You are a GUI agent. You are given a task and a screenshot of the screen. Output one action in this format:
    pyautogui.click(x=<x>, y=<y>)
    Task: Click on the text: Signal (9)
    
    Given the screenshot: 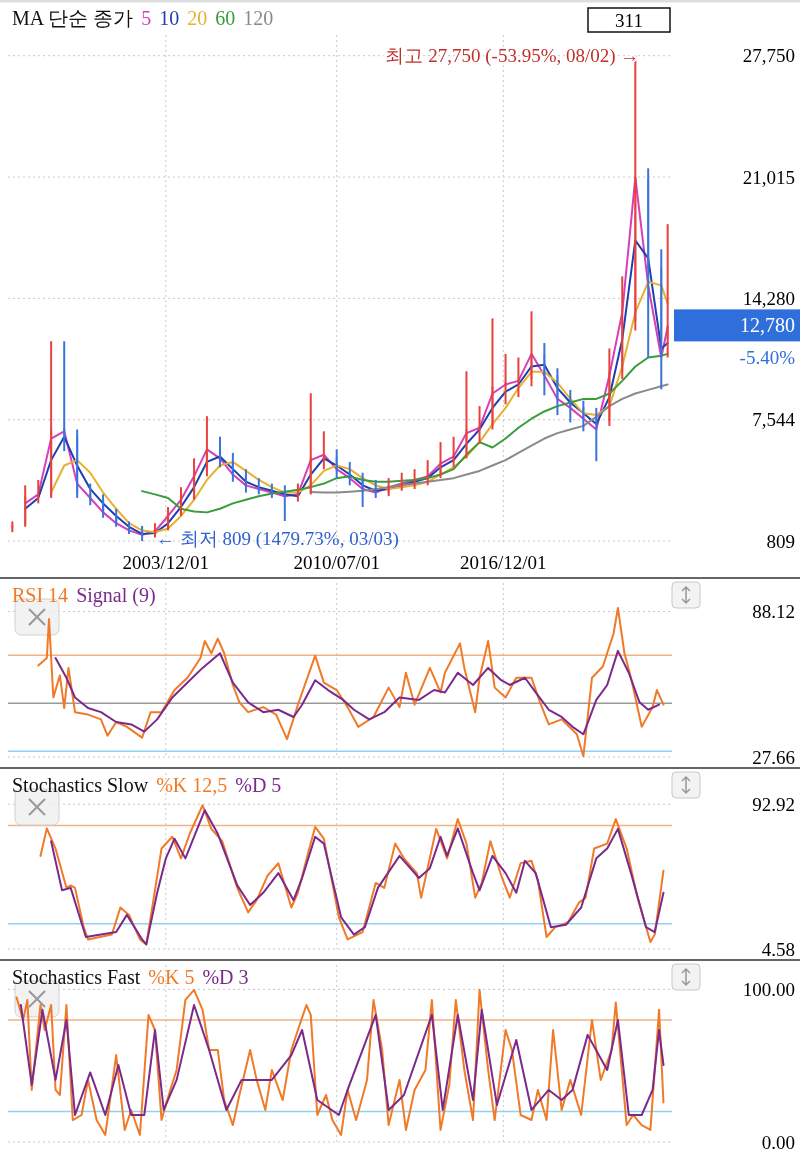 What is the action you would take?
    pyautogui.click(x=116, y=595)
    